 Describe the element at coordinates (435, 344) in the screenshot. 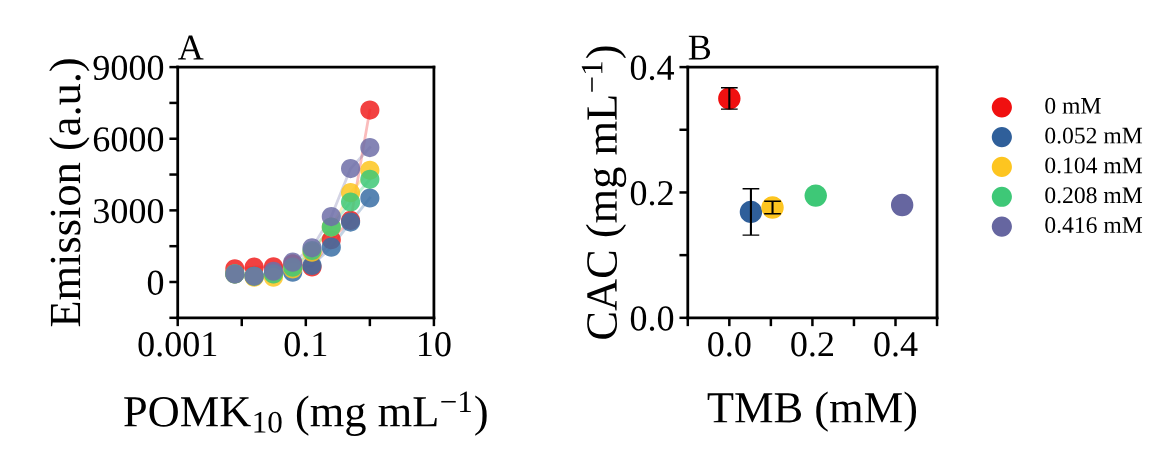

I see `x-tick-label: 10` at that location.